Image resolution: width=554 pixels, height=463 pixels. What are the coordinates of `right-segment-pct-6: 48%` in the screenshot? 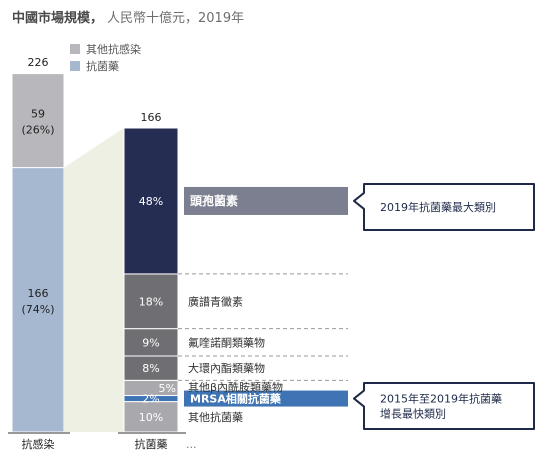 It's located at (151, 201).